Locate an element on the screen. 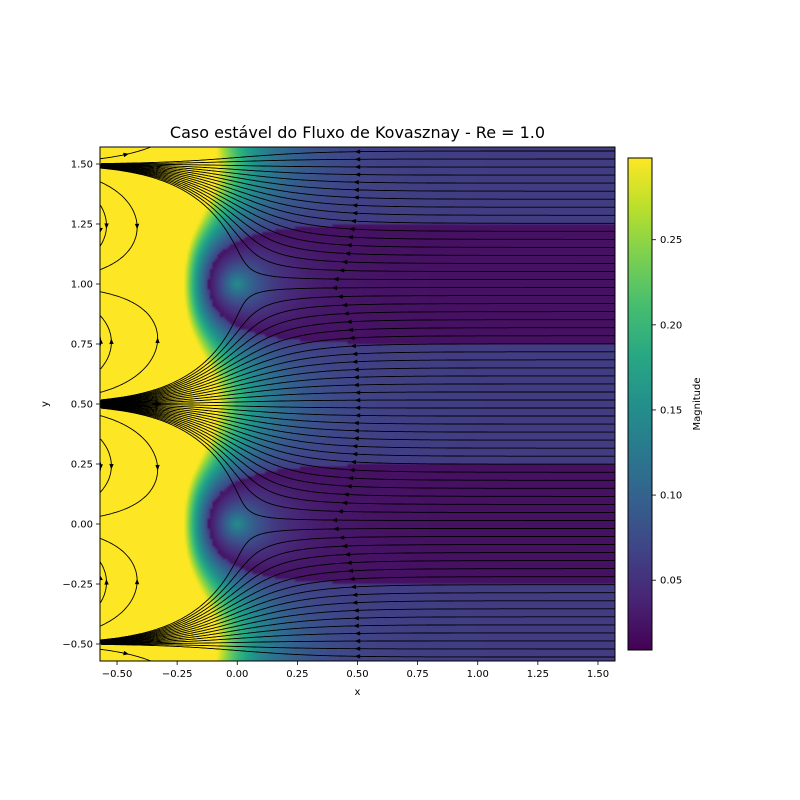  x-tick-label: 0.25 is located at coordinates (297, 674).